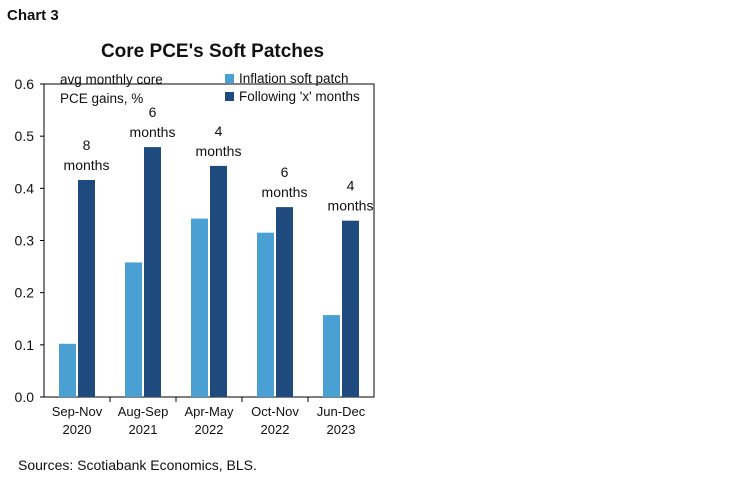 This screenshot has height=483, width=748. Describe the element at coordinates (209, 411) in the screenshot. I see `x-tick-label: Apr-May` at that location.